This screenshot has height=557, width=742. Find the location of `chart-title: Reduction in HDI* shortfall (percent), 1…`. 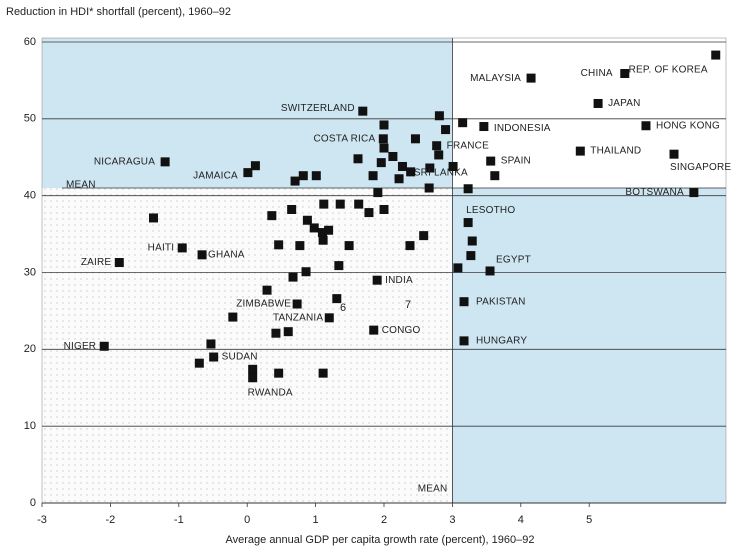

chart-title: Reduction in HDI* shortfall (percent), 1… is located at coordinates (118, 12).